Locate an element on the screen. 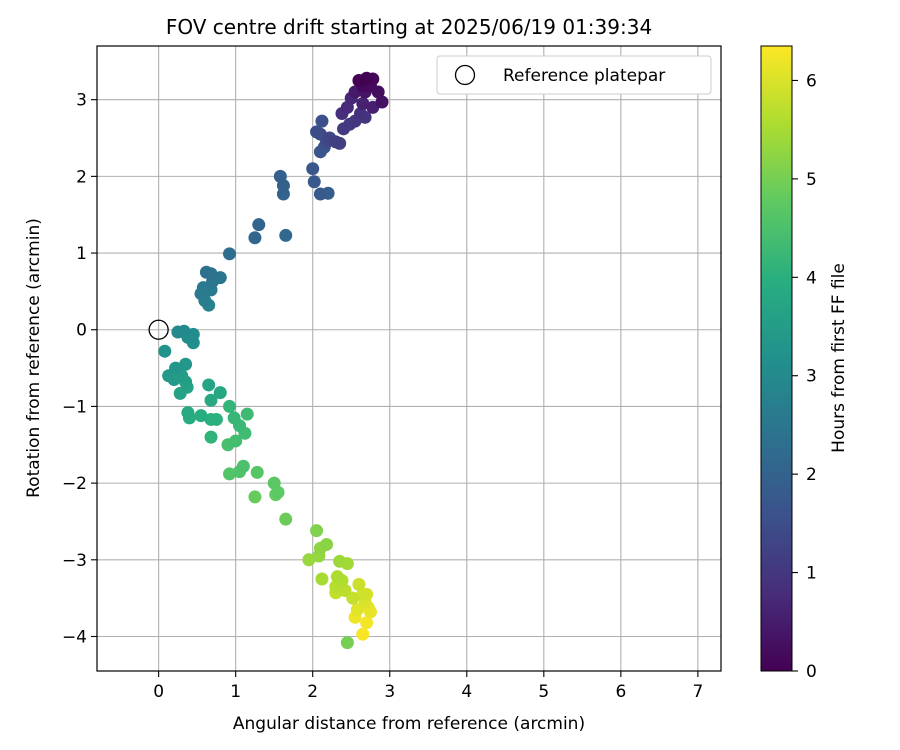 This screenshot has width=900, height=750. x-tick-label: 6 is located at coordinates (620, 692).